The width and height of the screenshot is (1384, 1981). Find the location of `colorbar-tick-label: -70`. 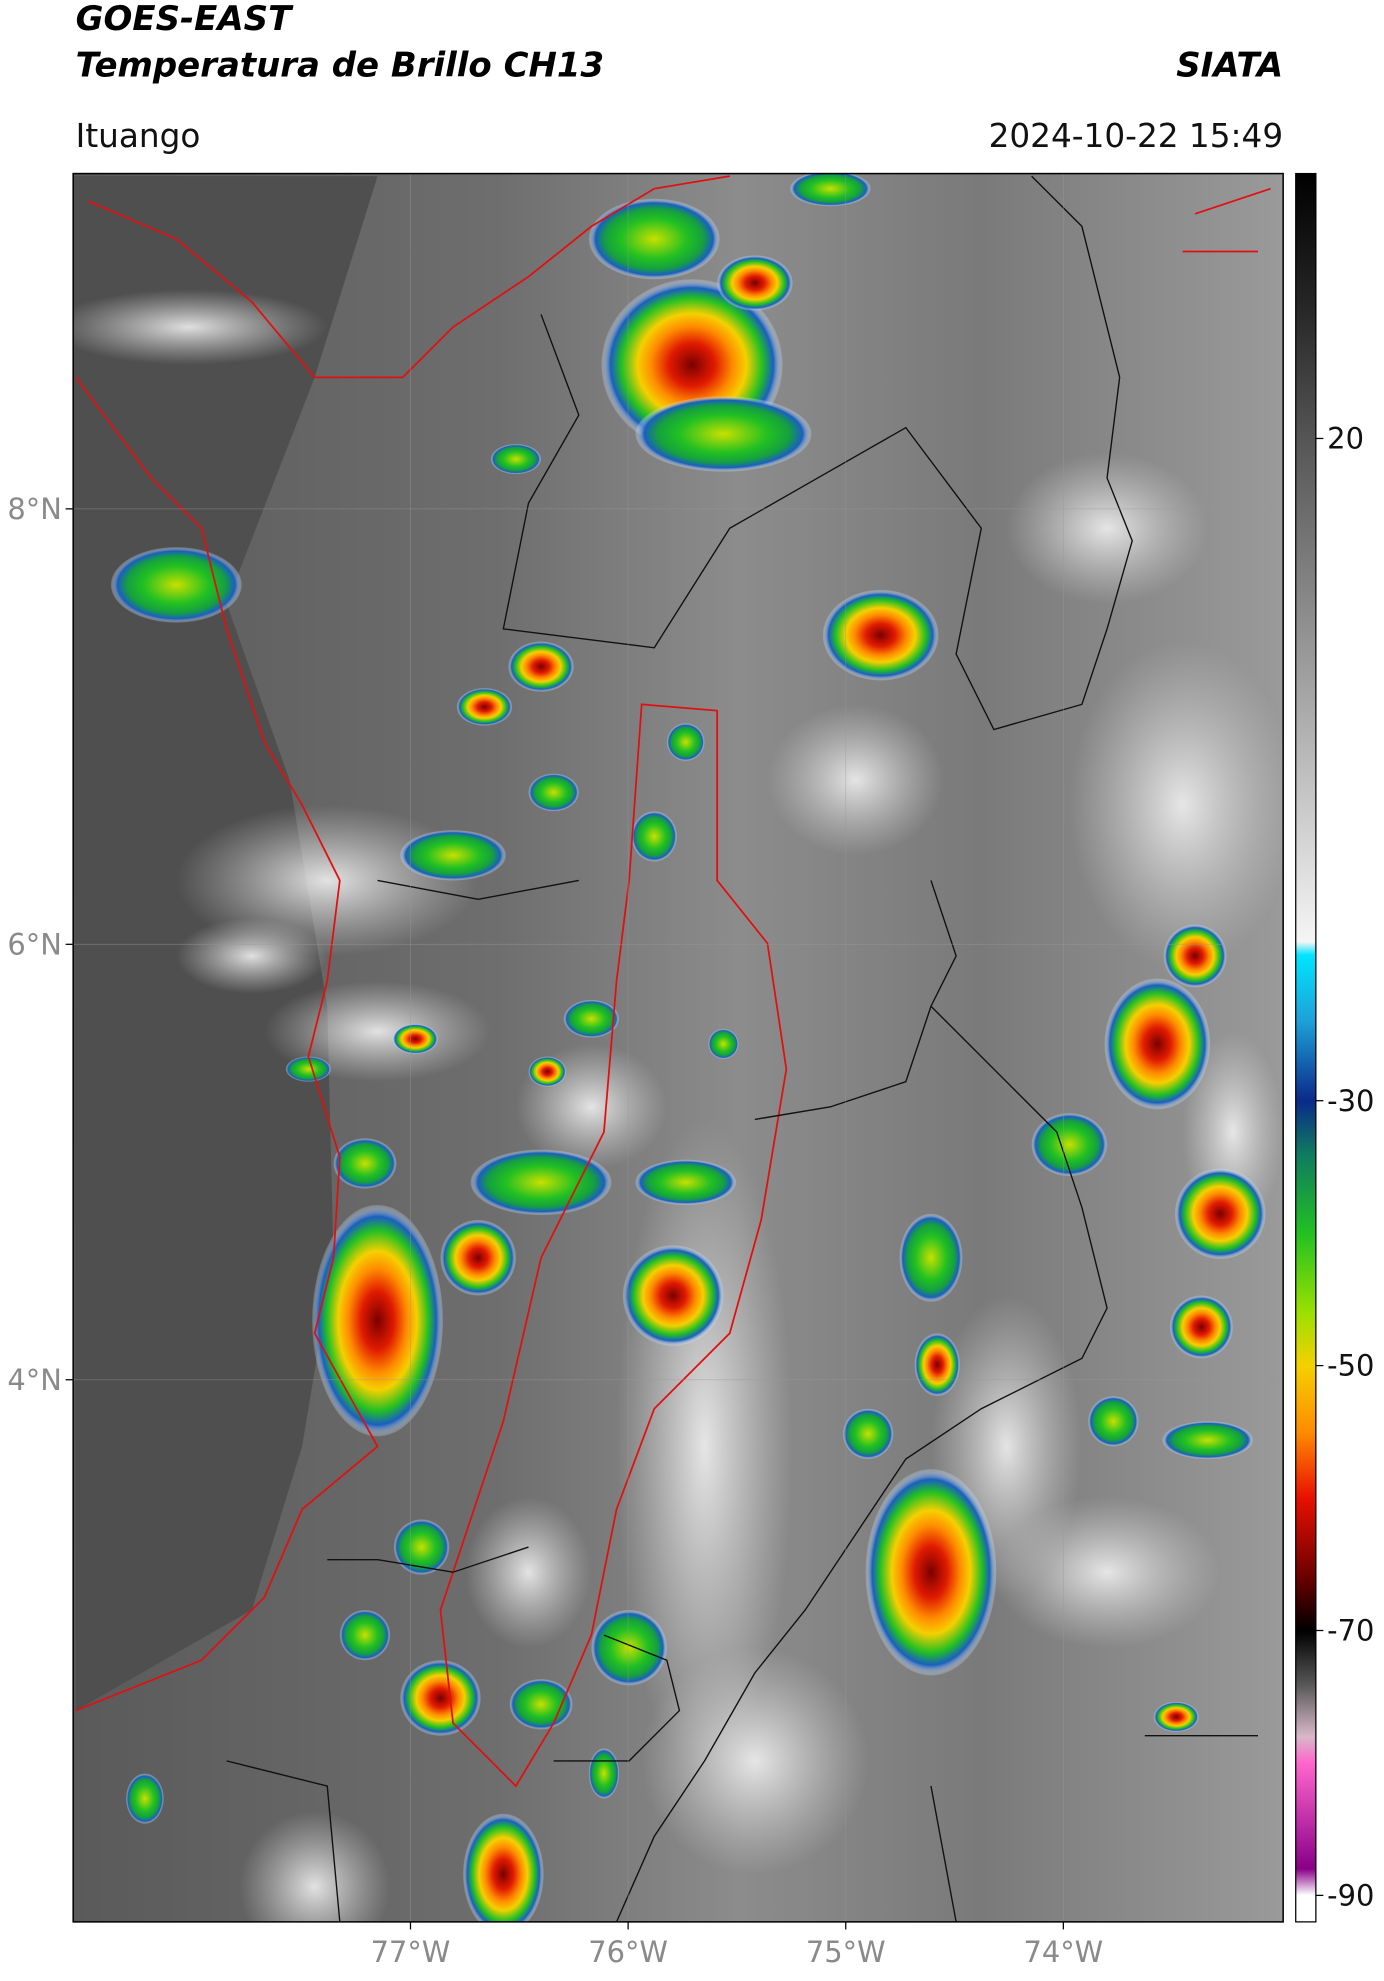

colorbar-tick-label: -70 is located at coordinates (1350, 1631).